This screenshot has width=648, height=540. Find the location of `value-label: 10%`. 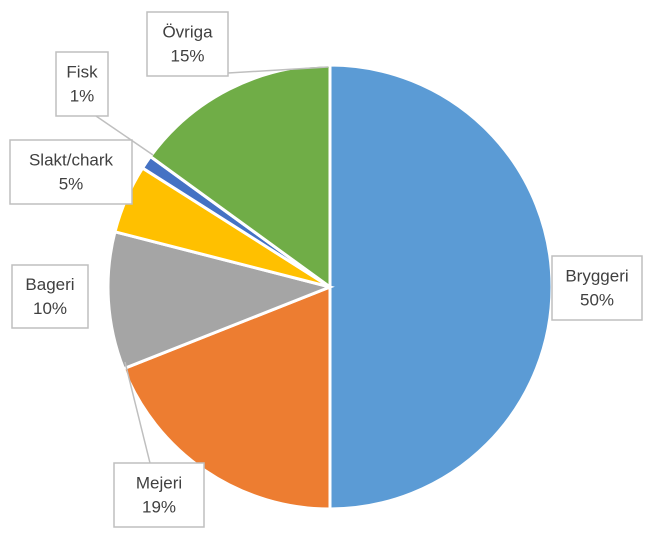

value-label: 10% is located at coordinates (50, 308).